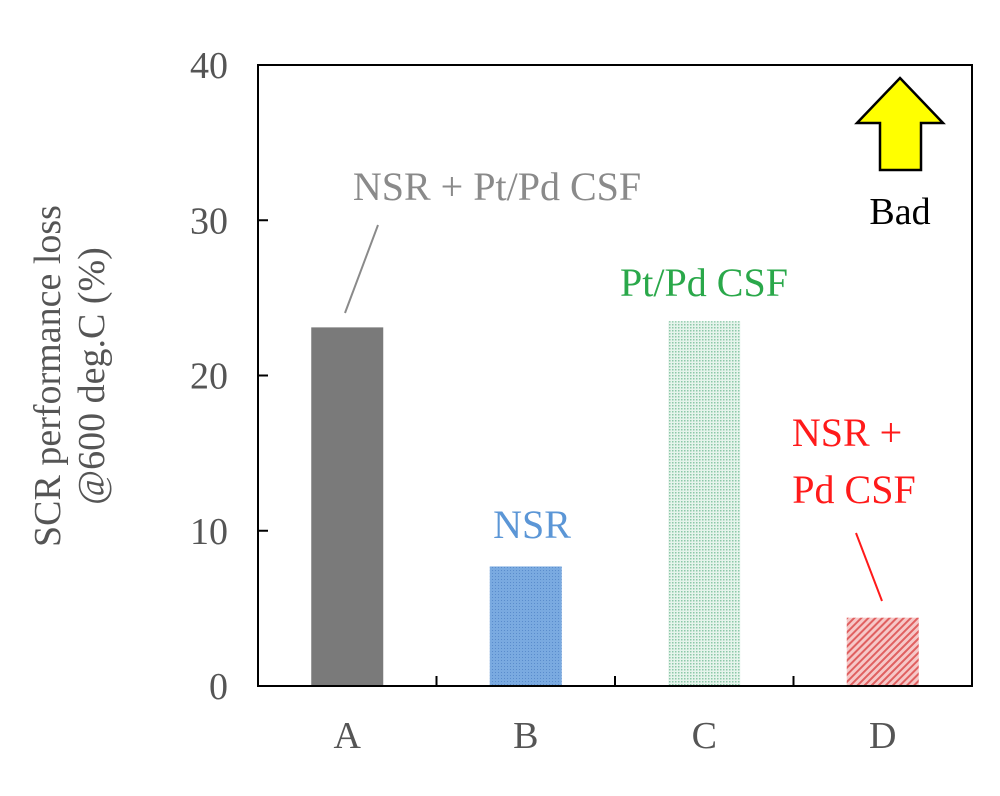  Describe the element at coordinates (209, 532) in the screenshot. I see `y-tick-label: 10` at that location.